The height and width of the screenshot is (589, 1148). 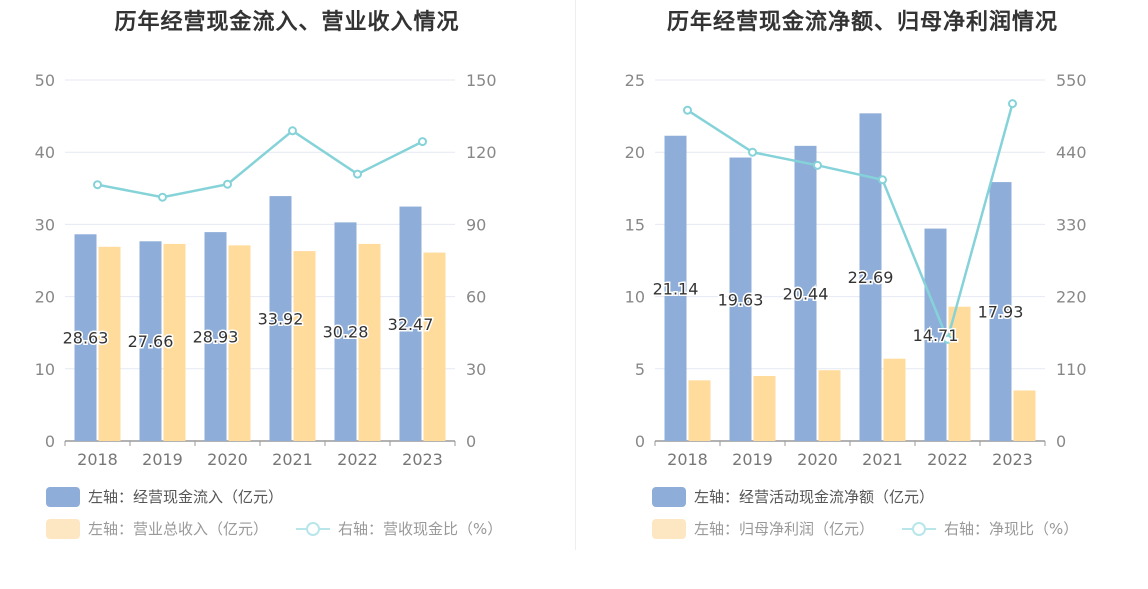 What do you see at coordinates (1071, 80) in the screenshot?
I see `right-axis-tick-label: 550` at bounding box center [1071, 80].